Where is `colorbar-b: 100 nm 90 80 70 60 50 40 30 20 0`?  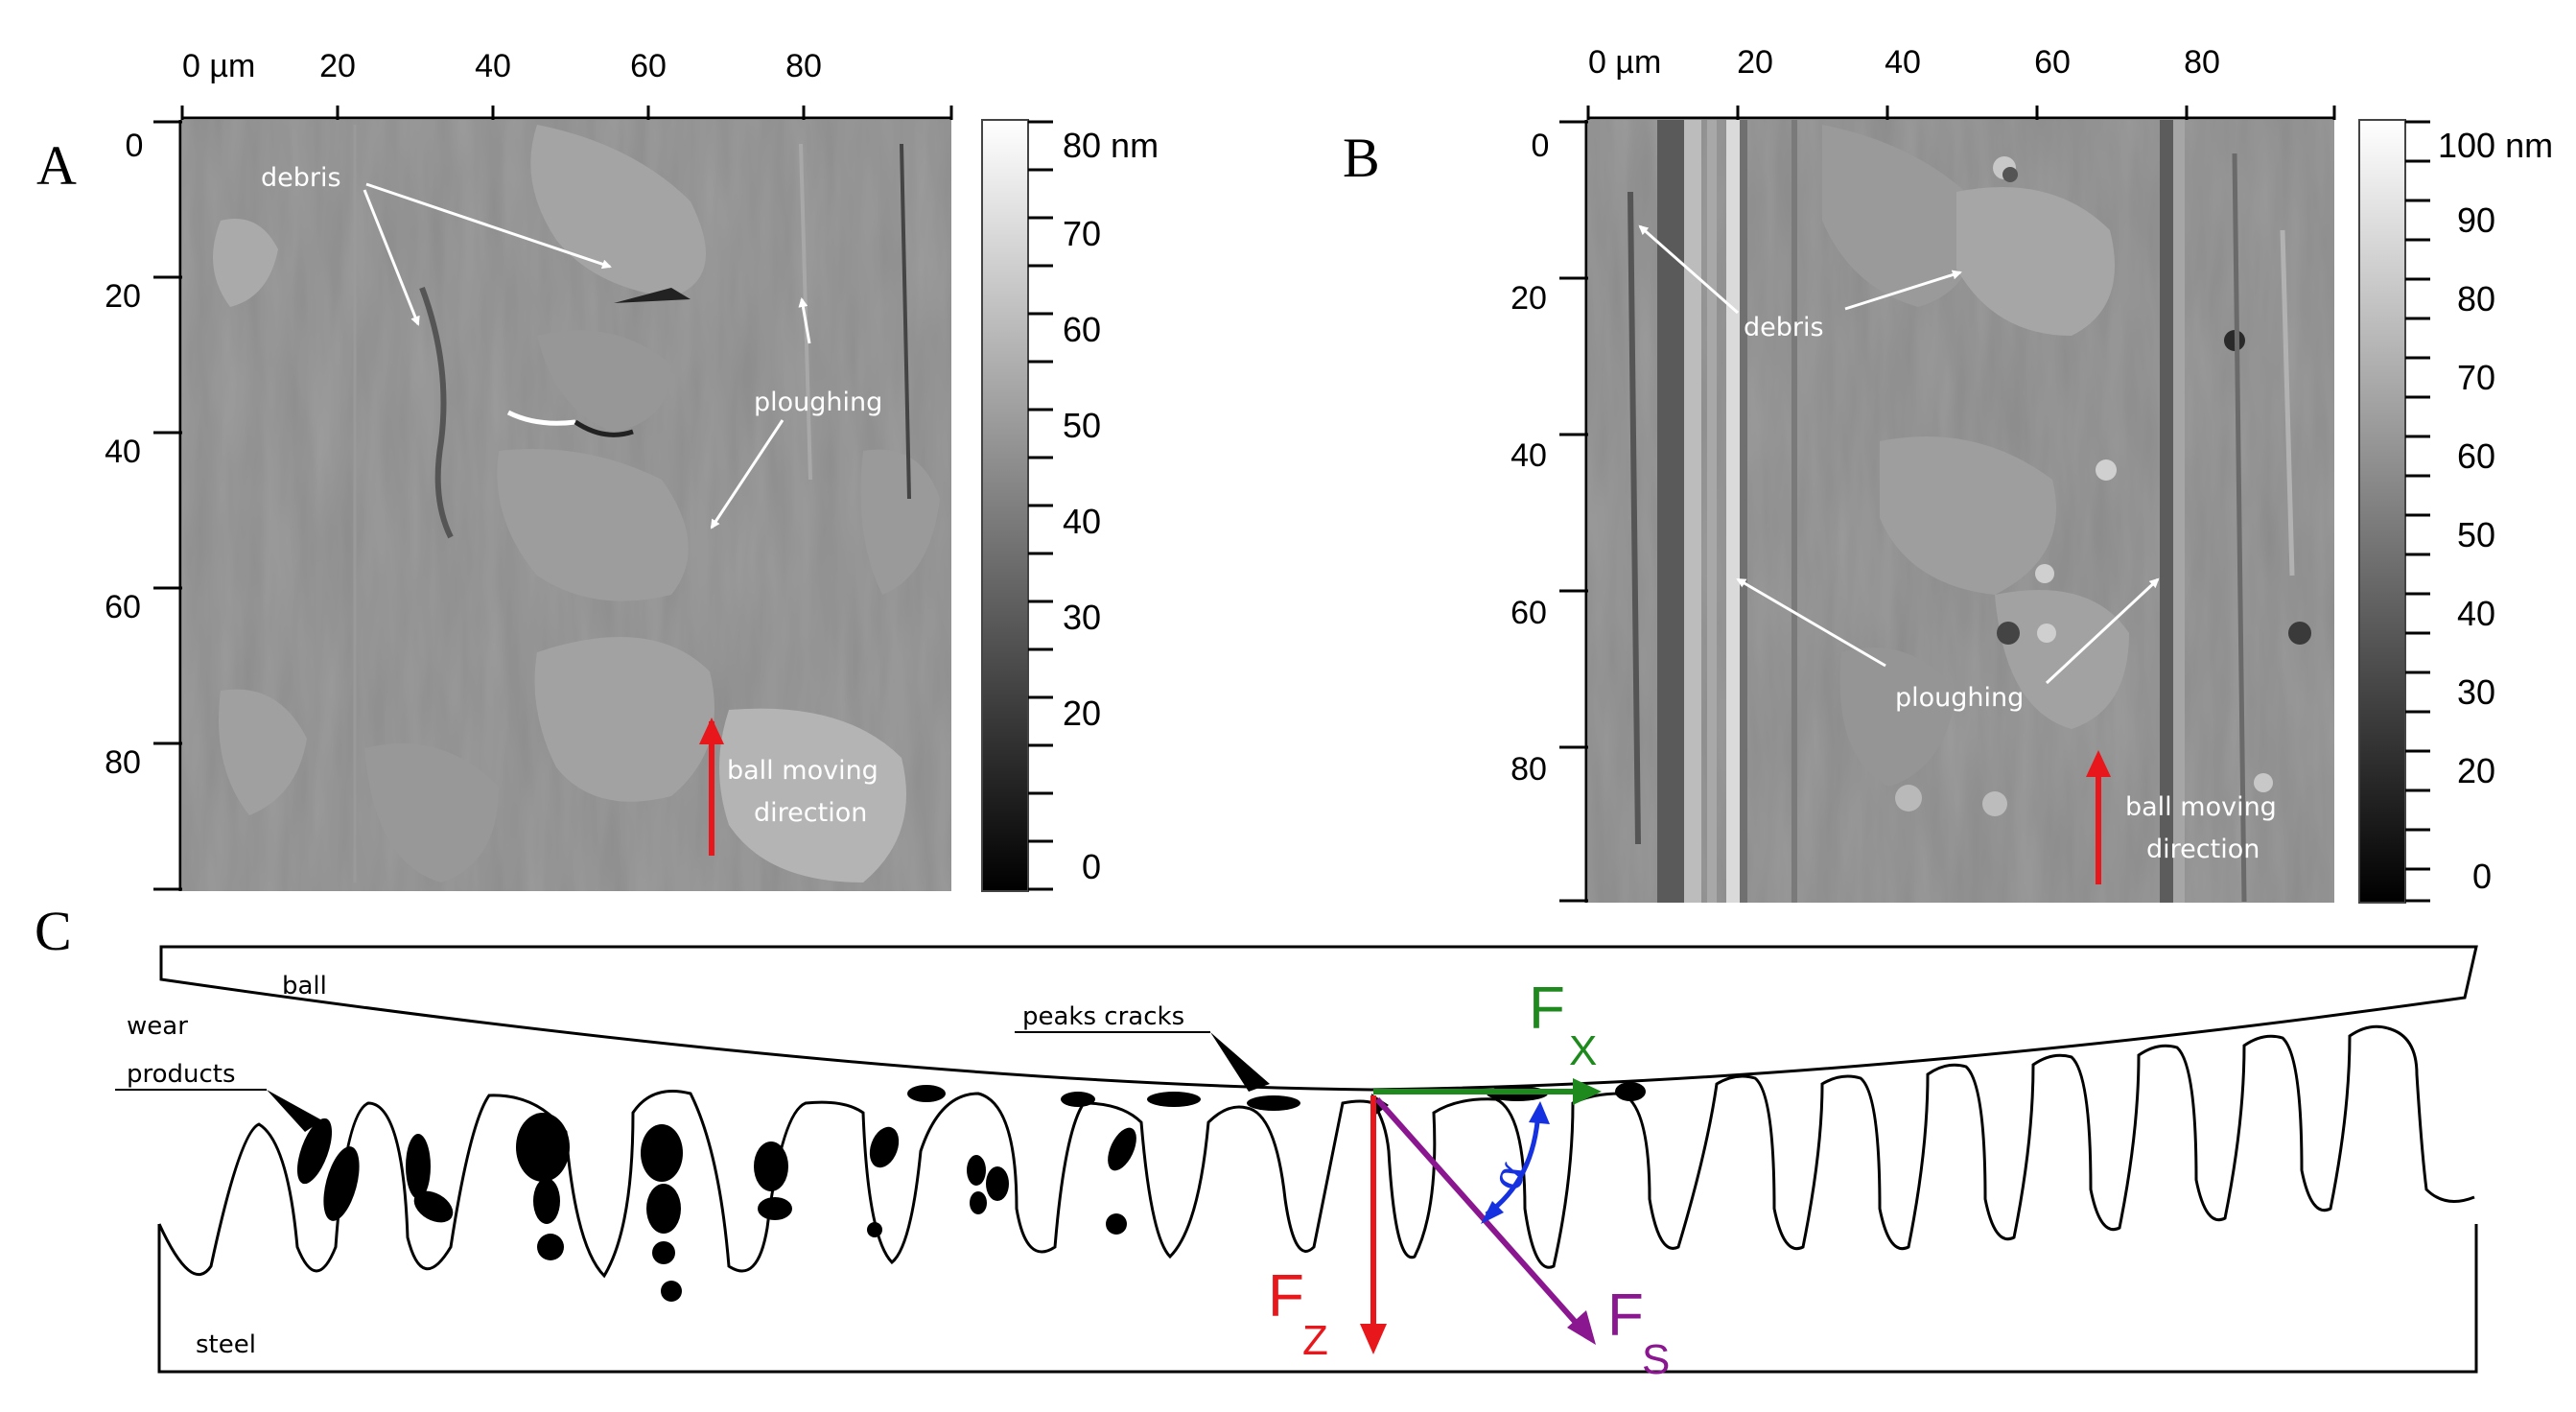 colorbar-b: 100 nm 90 80 70 60 50 40 30 20 0 is located at coordinates (2455, 511).